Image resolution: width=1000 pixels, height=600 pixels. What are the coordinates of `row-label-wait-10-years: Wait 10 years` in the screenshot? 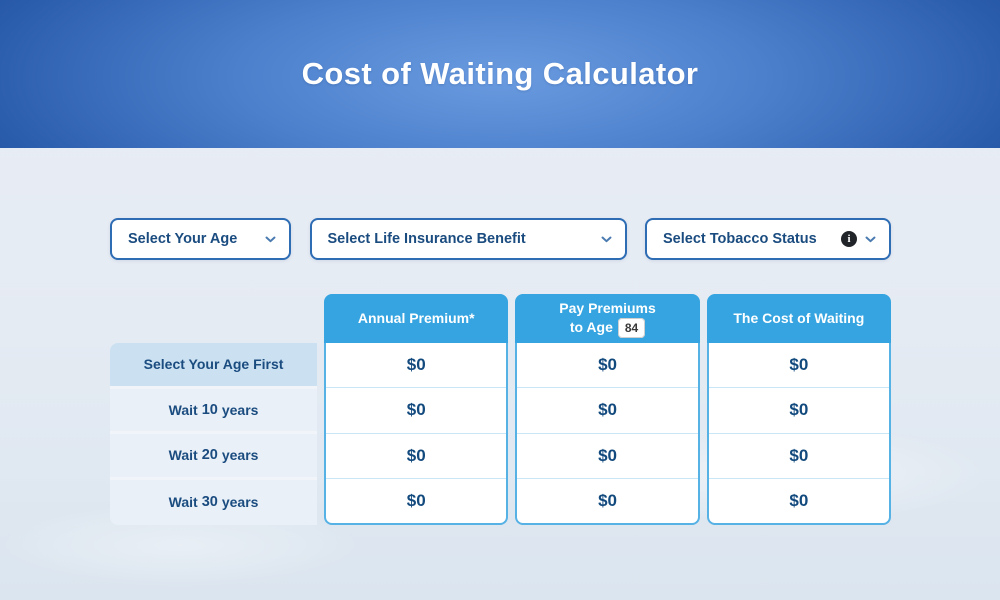 It's located at (214, 411).